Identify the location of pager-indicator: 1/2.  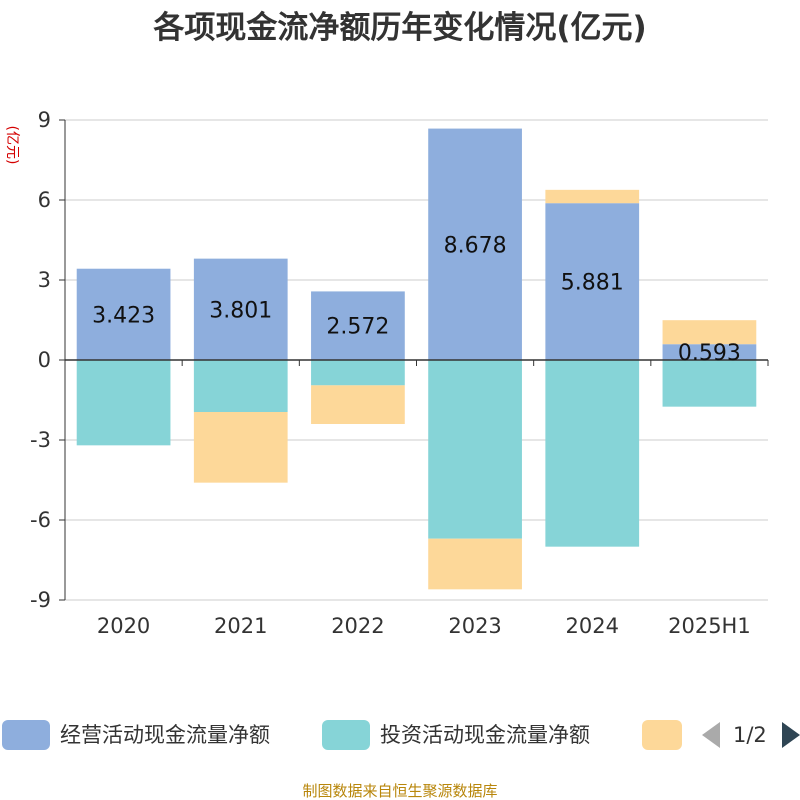
(750, 735).